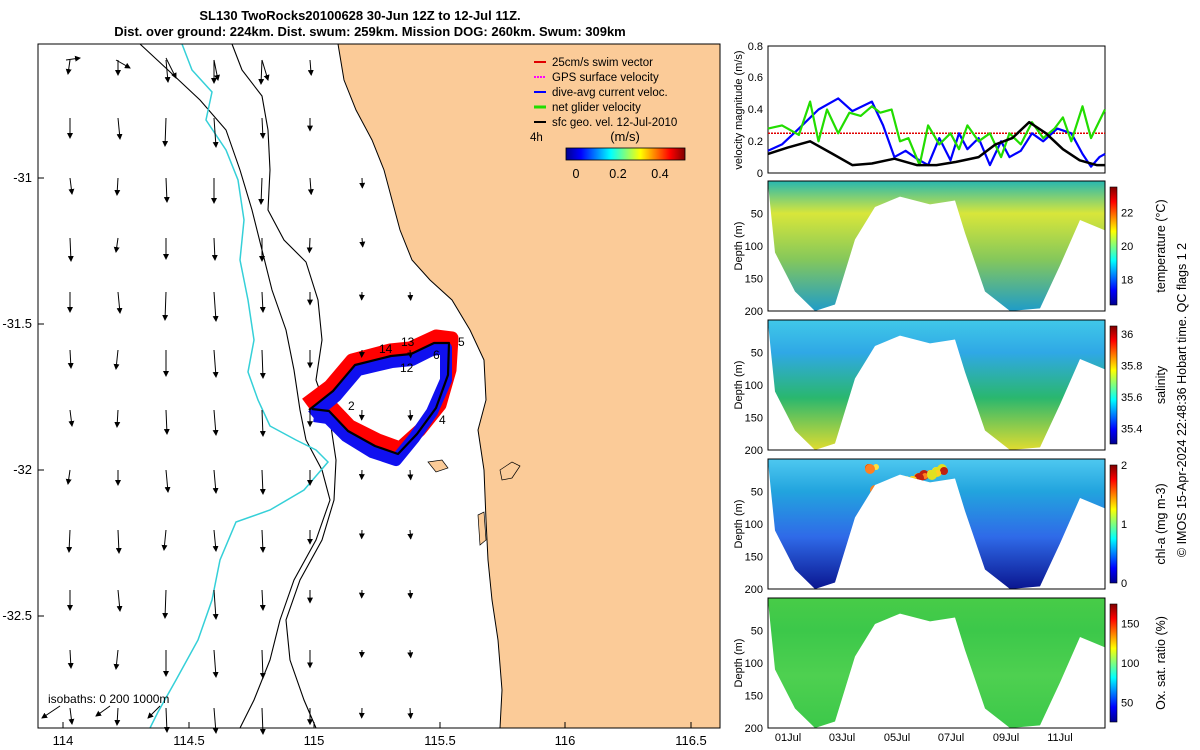 Image resolution: width=1200 pixels, height=750 pixels. I want to click on depth-tick-label: 150, so click(754, 697).